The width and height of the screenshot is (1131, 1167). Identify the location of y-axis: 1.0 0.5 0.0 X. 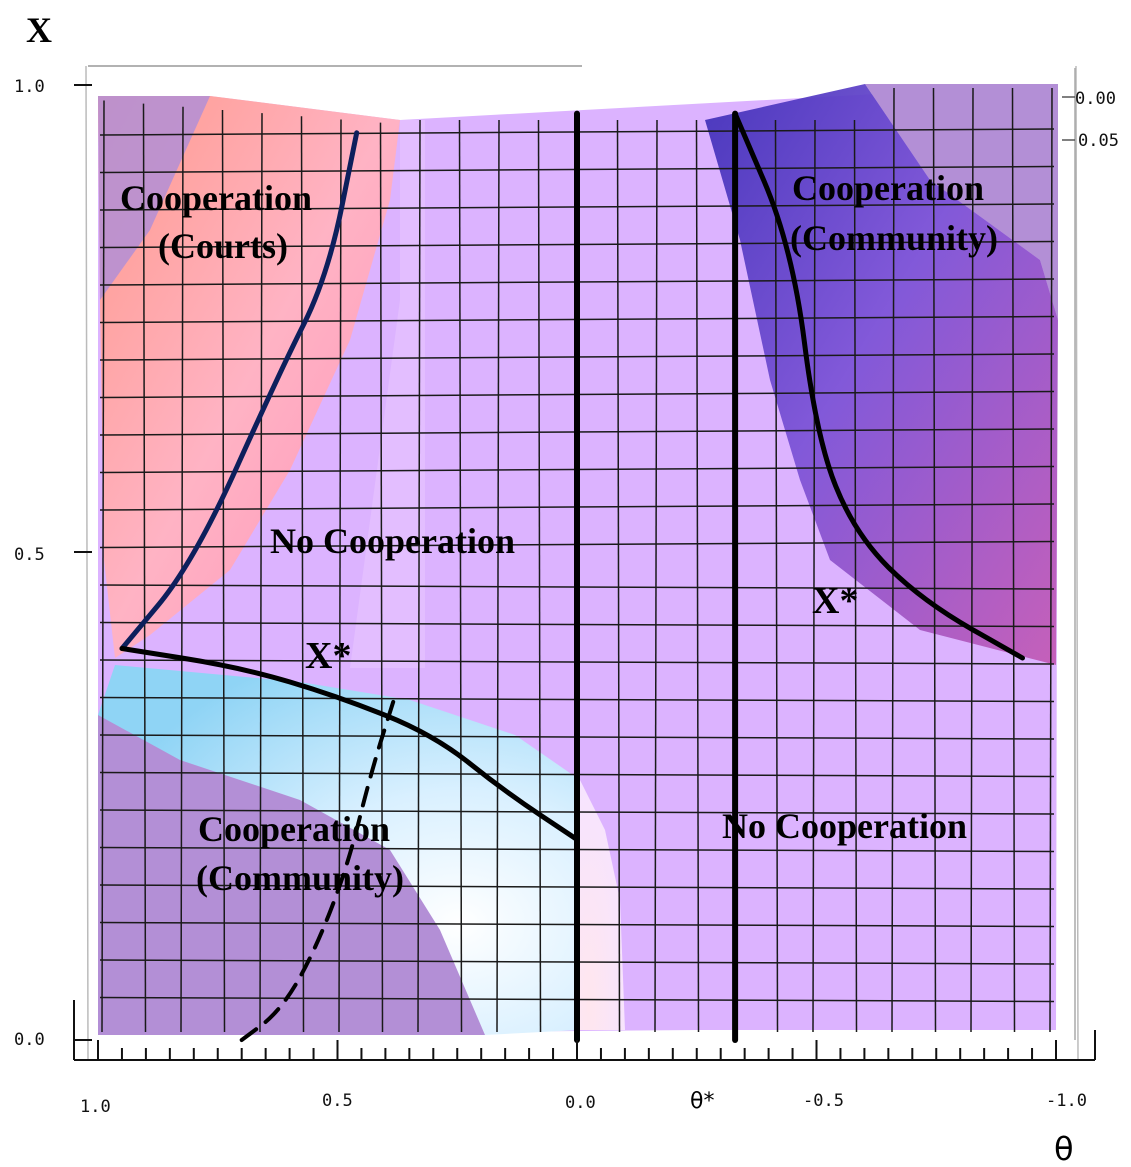
(53, 530).